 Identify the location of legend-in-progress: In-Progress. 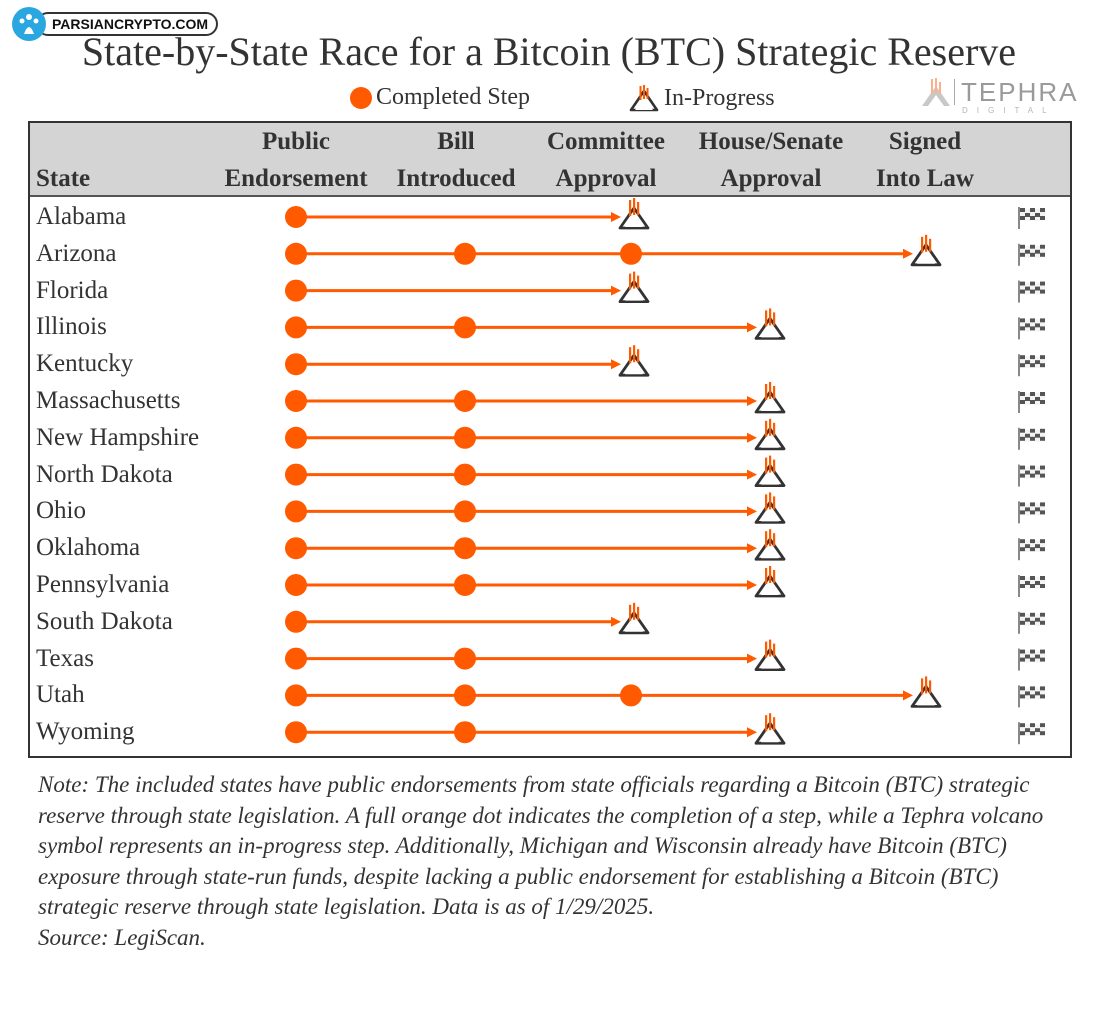
(701, 98).